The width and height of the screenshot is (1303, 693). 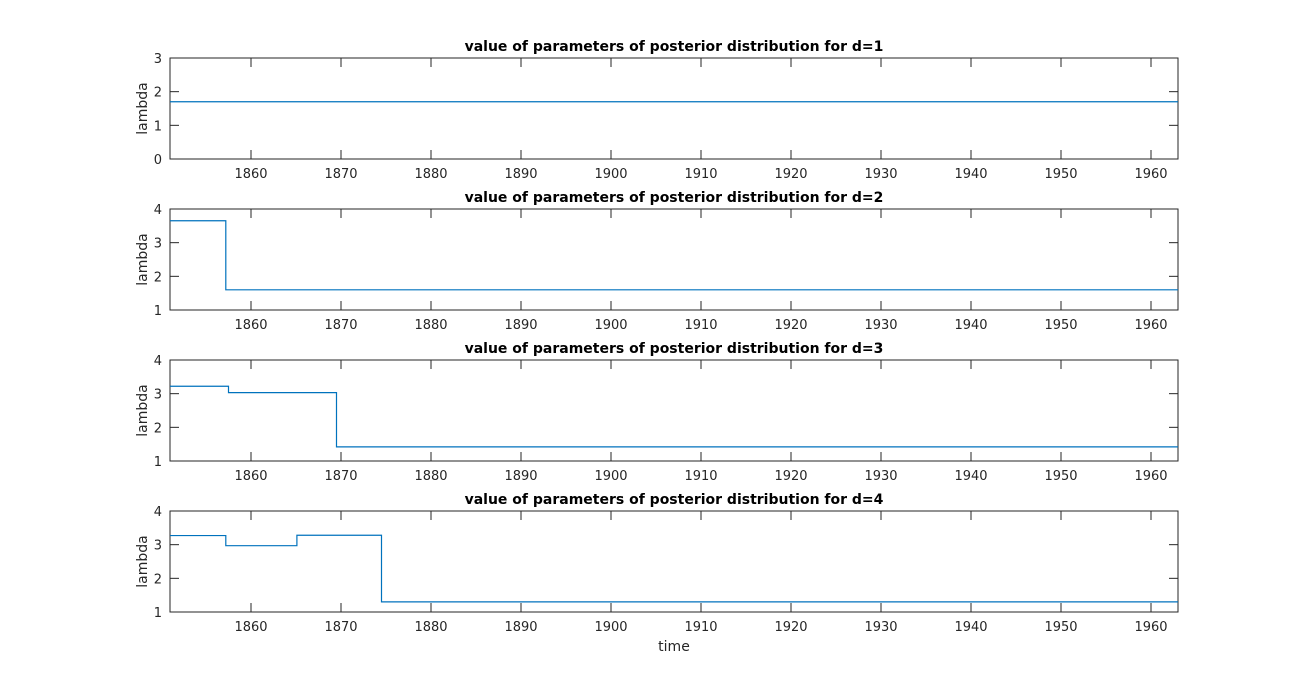 What do you see at coordinates (674, 647) in the screenshot?
I see `x-axis-label: time` at bounding box center [674, 647].